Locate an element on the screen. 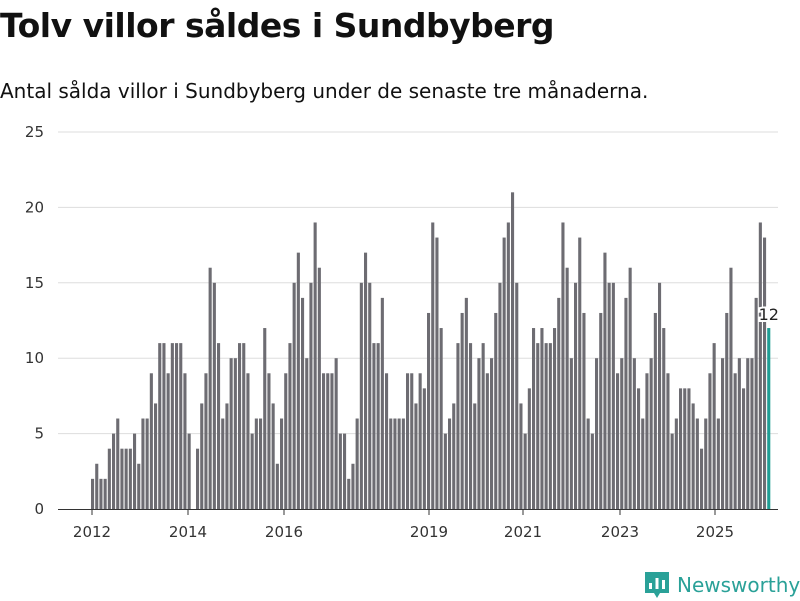 The width and height of the screenshot is (800, 601). y-axis-ticks: 0 5 10 15 20 25 is located at coordinates (34, 320).